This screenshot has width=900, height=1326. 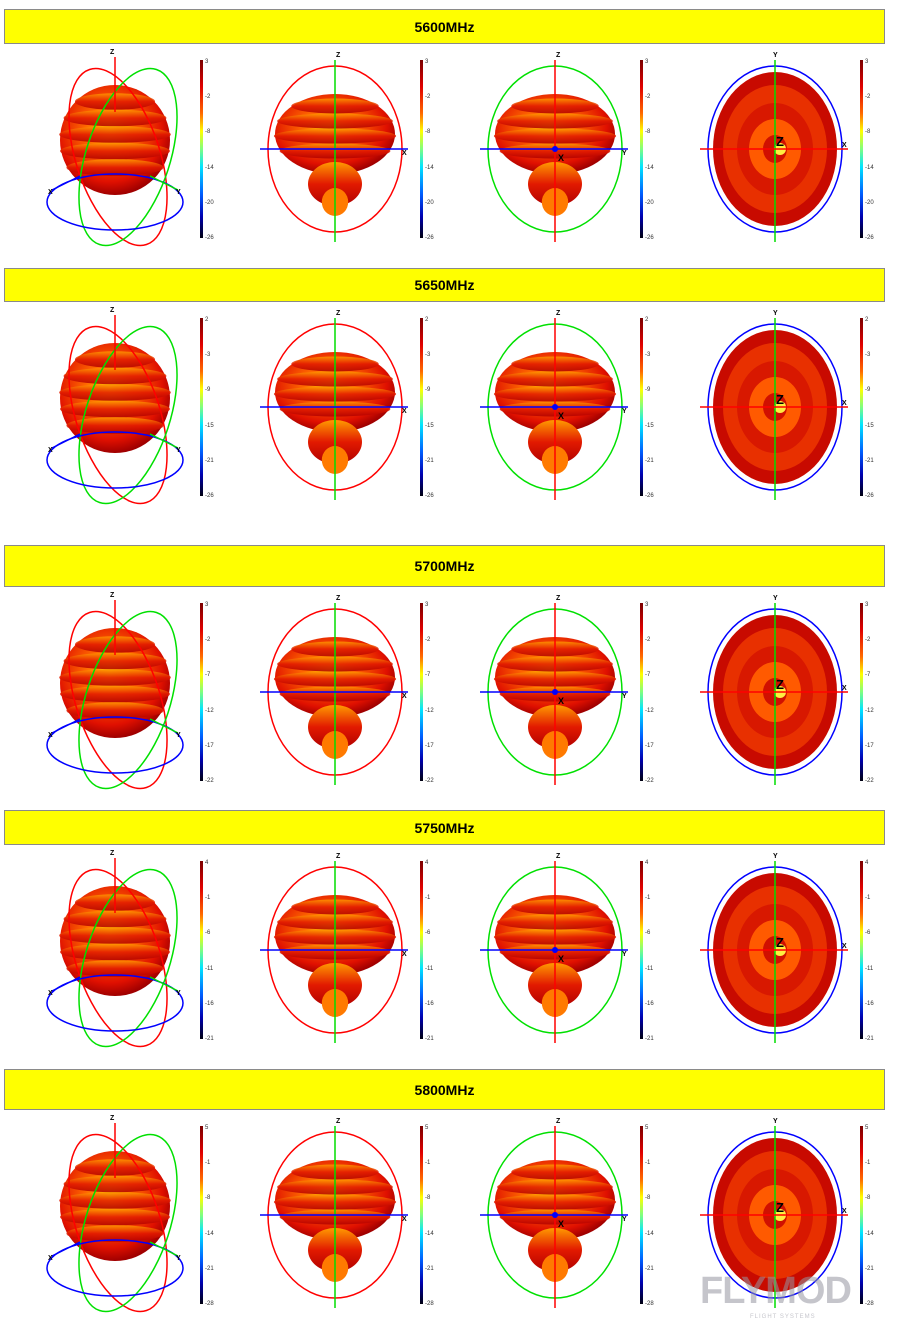 What do you see at coordinates (209, 425) in the screenshot?
I see `colorbar-tick-label: -15` at bounding box center [209, 425].